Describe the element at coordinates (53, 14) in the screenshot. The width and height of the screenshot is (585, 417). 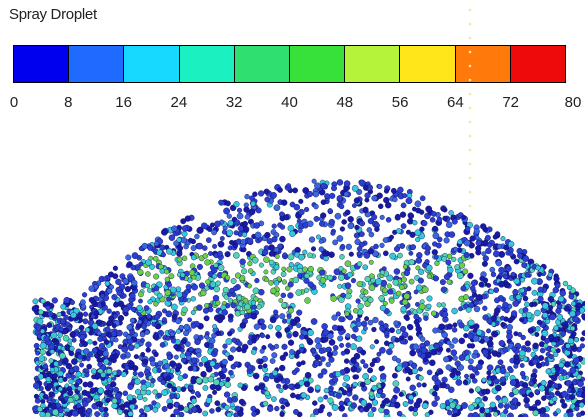
I see `legend-title: Spray Droplet` at that location.